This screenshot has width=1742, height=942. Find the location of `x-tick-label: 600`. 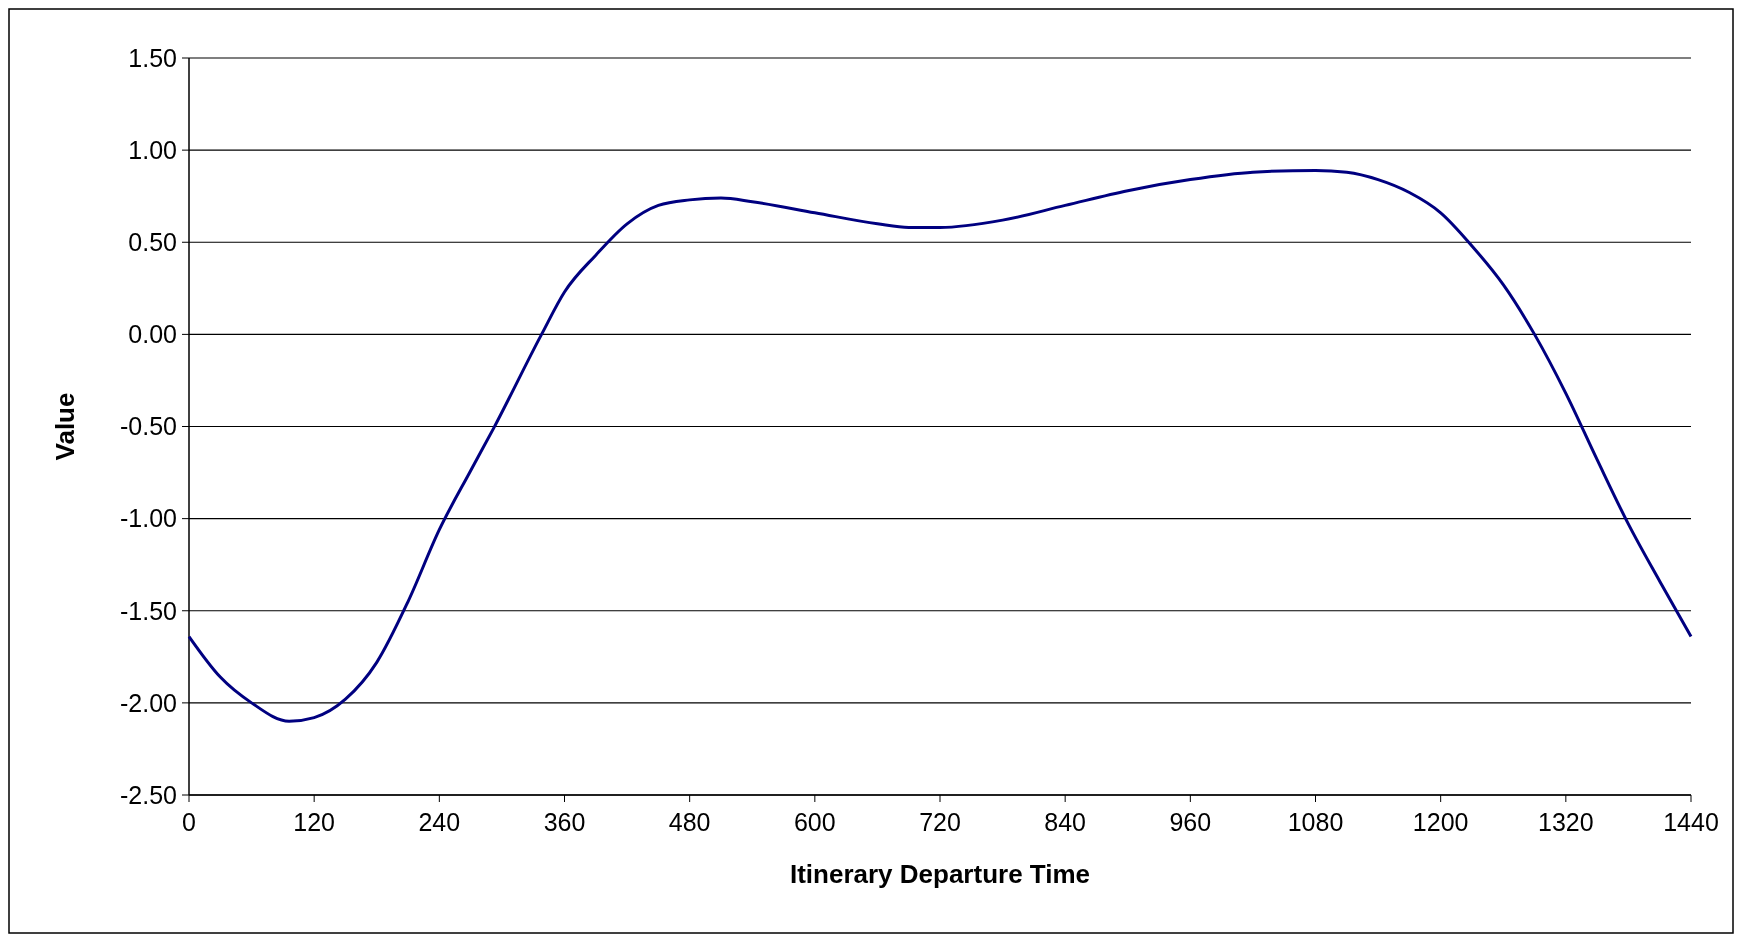

x-tick-label: 600 is located at coordinates (814, 822).